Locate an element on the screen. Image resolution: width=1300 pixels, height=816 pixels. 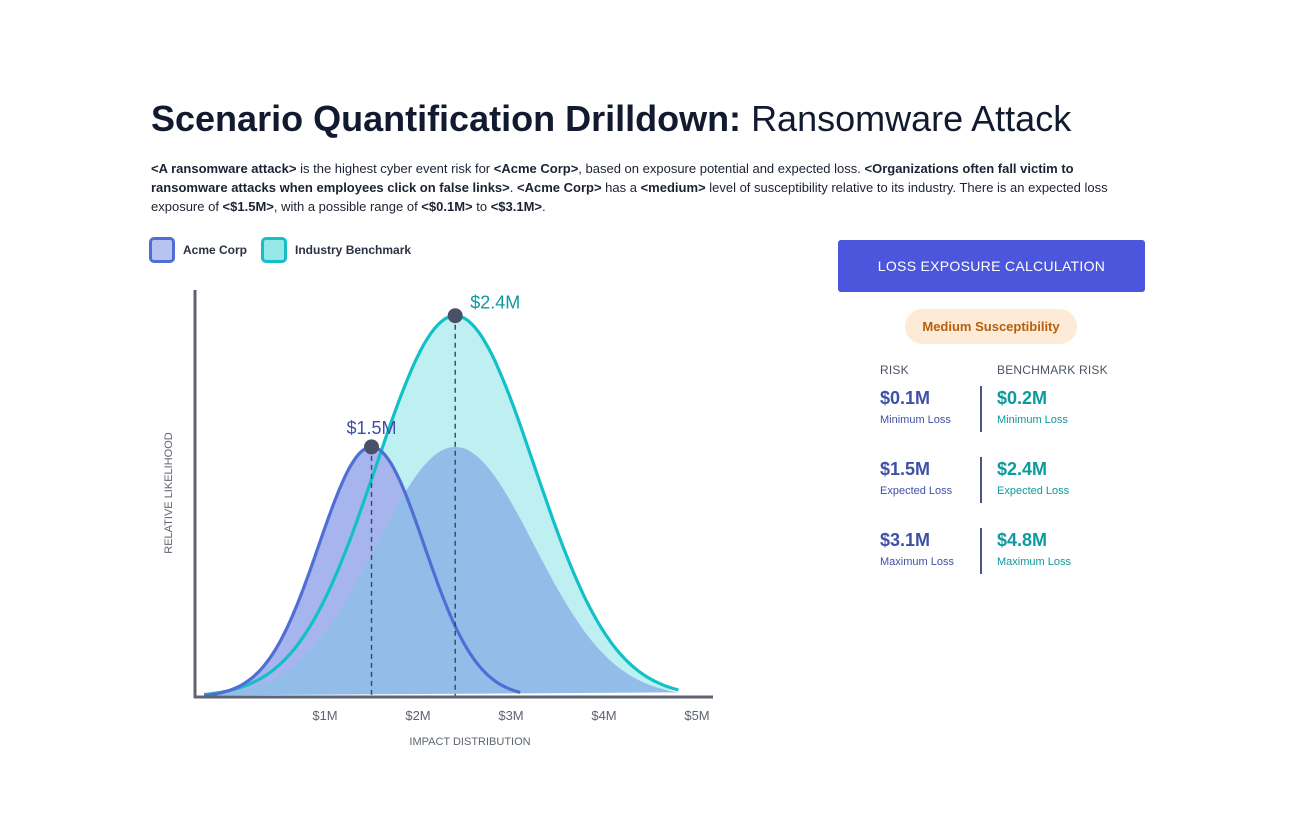
y-axis-title: RELATIVE LIKELIHOOD is located at coordinates (169, 493).